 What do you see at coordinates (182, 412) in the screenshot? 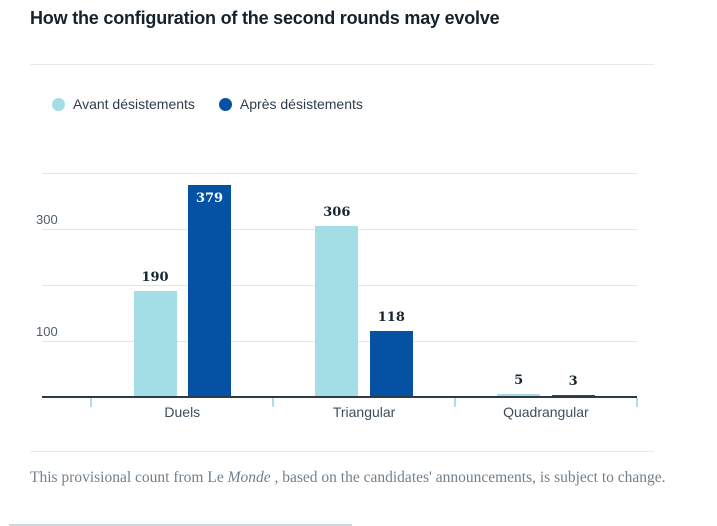
I see `x-axis-category-label: Duels` at bounding box center [182, 412].